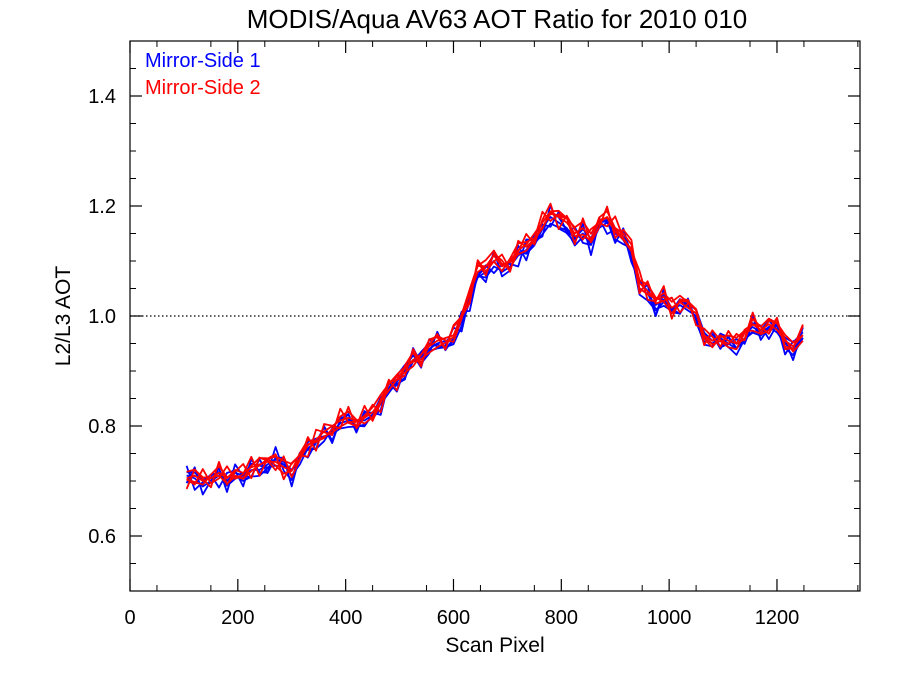 This screenshot has width=900, height=675. I want to click on y-tick-label: 1.4, so click(102, 97).